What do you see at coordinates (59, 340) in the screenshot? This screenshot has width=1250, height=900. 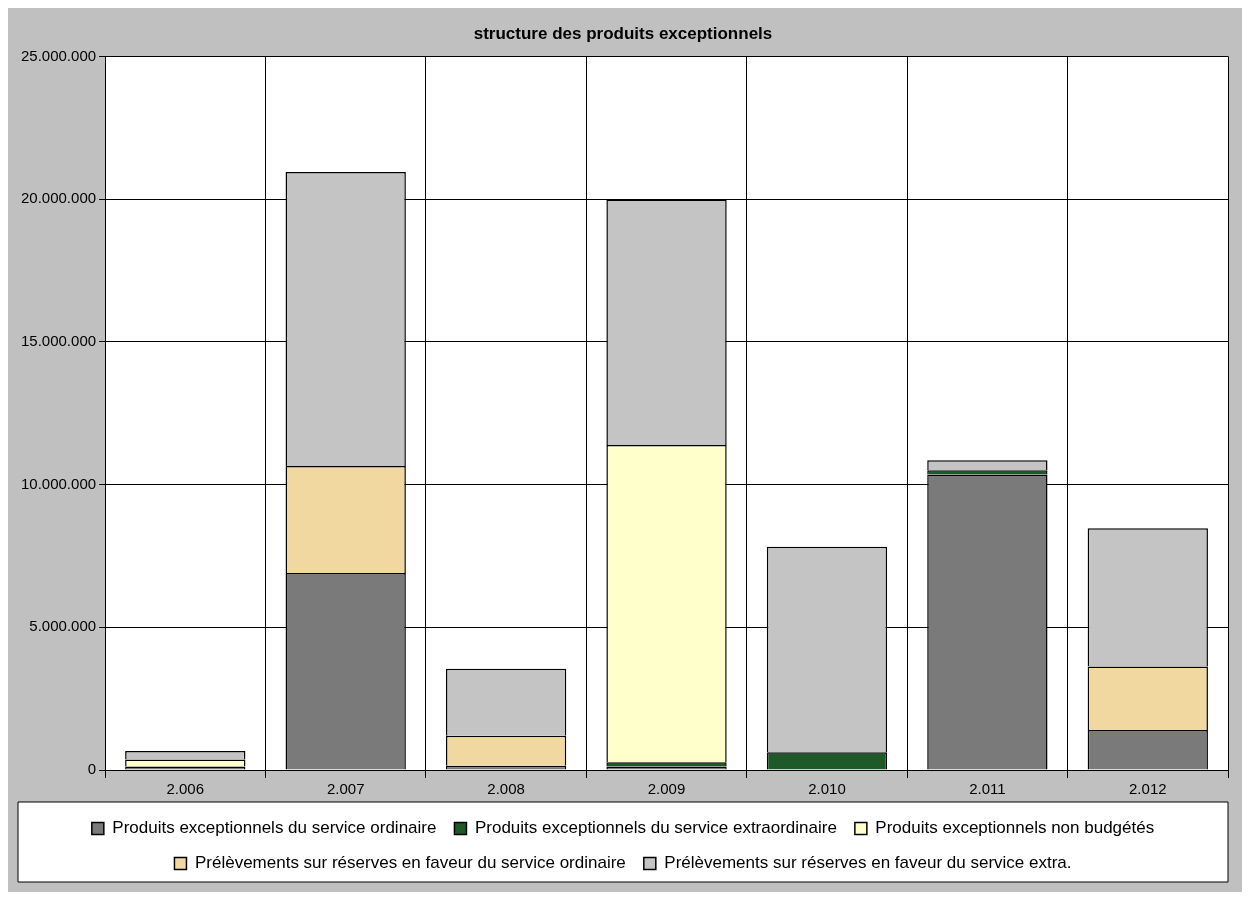 I see `y-tick-label: 15.000.000` at bounding box center [59, 340].